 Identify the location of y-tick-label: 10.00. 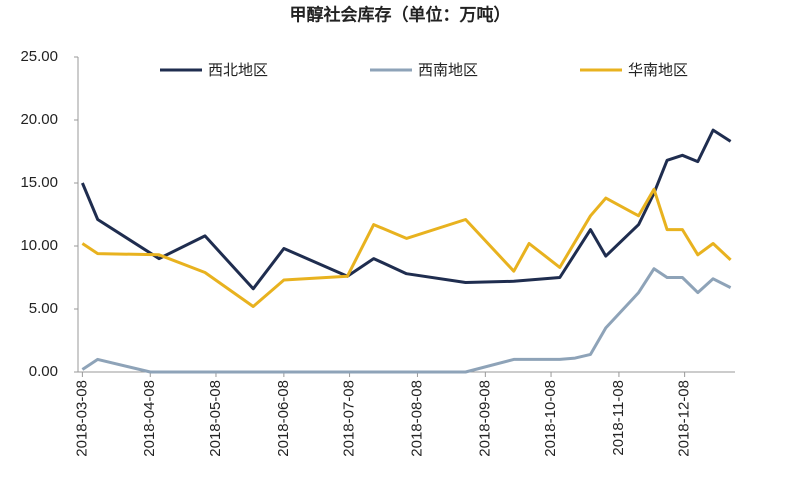
(39, 245).